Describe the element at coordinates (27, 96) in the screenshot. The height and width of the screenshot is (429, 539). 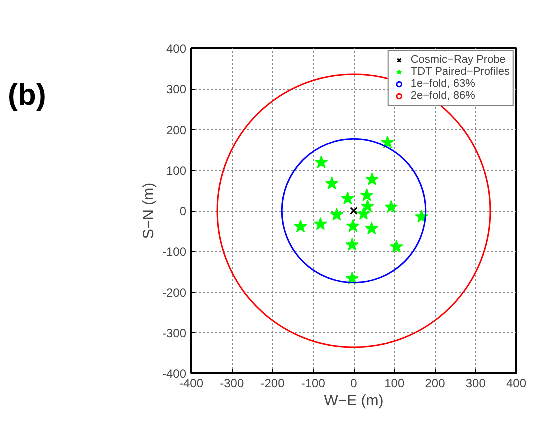
I see `text: (b)` at that location.